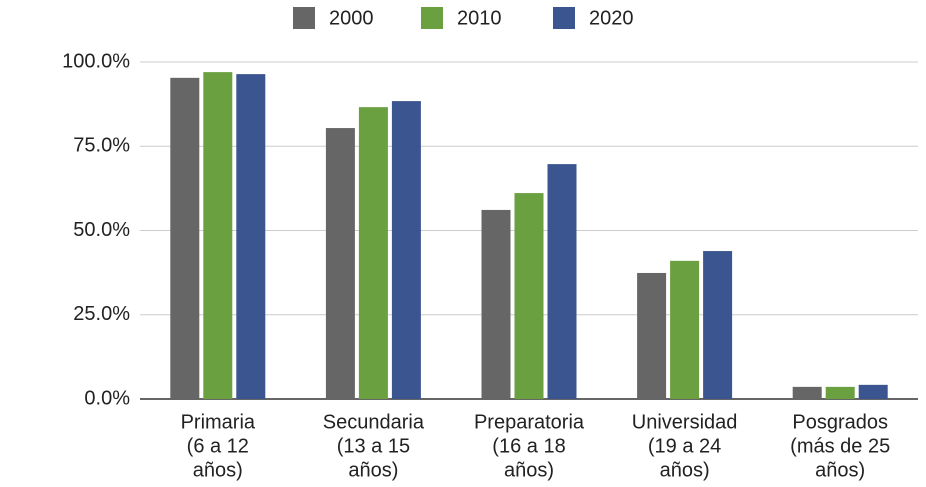 The width and height of the screenshot is (926, 487). I want to click on x-tick-label: (13 a 15, so click(373, 446).